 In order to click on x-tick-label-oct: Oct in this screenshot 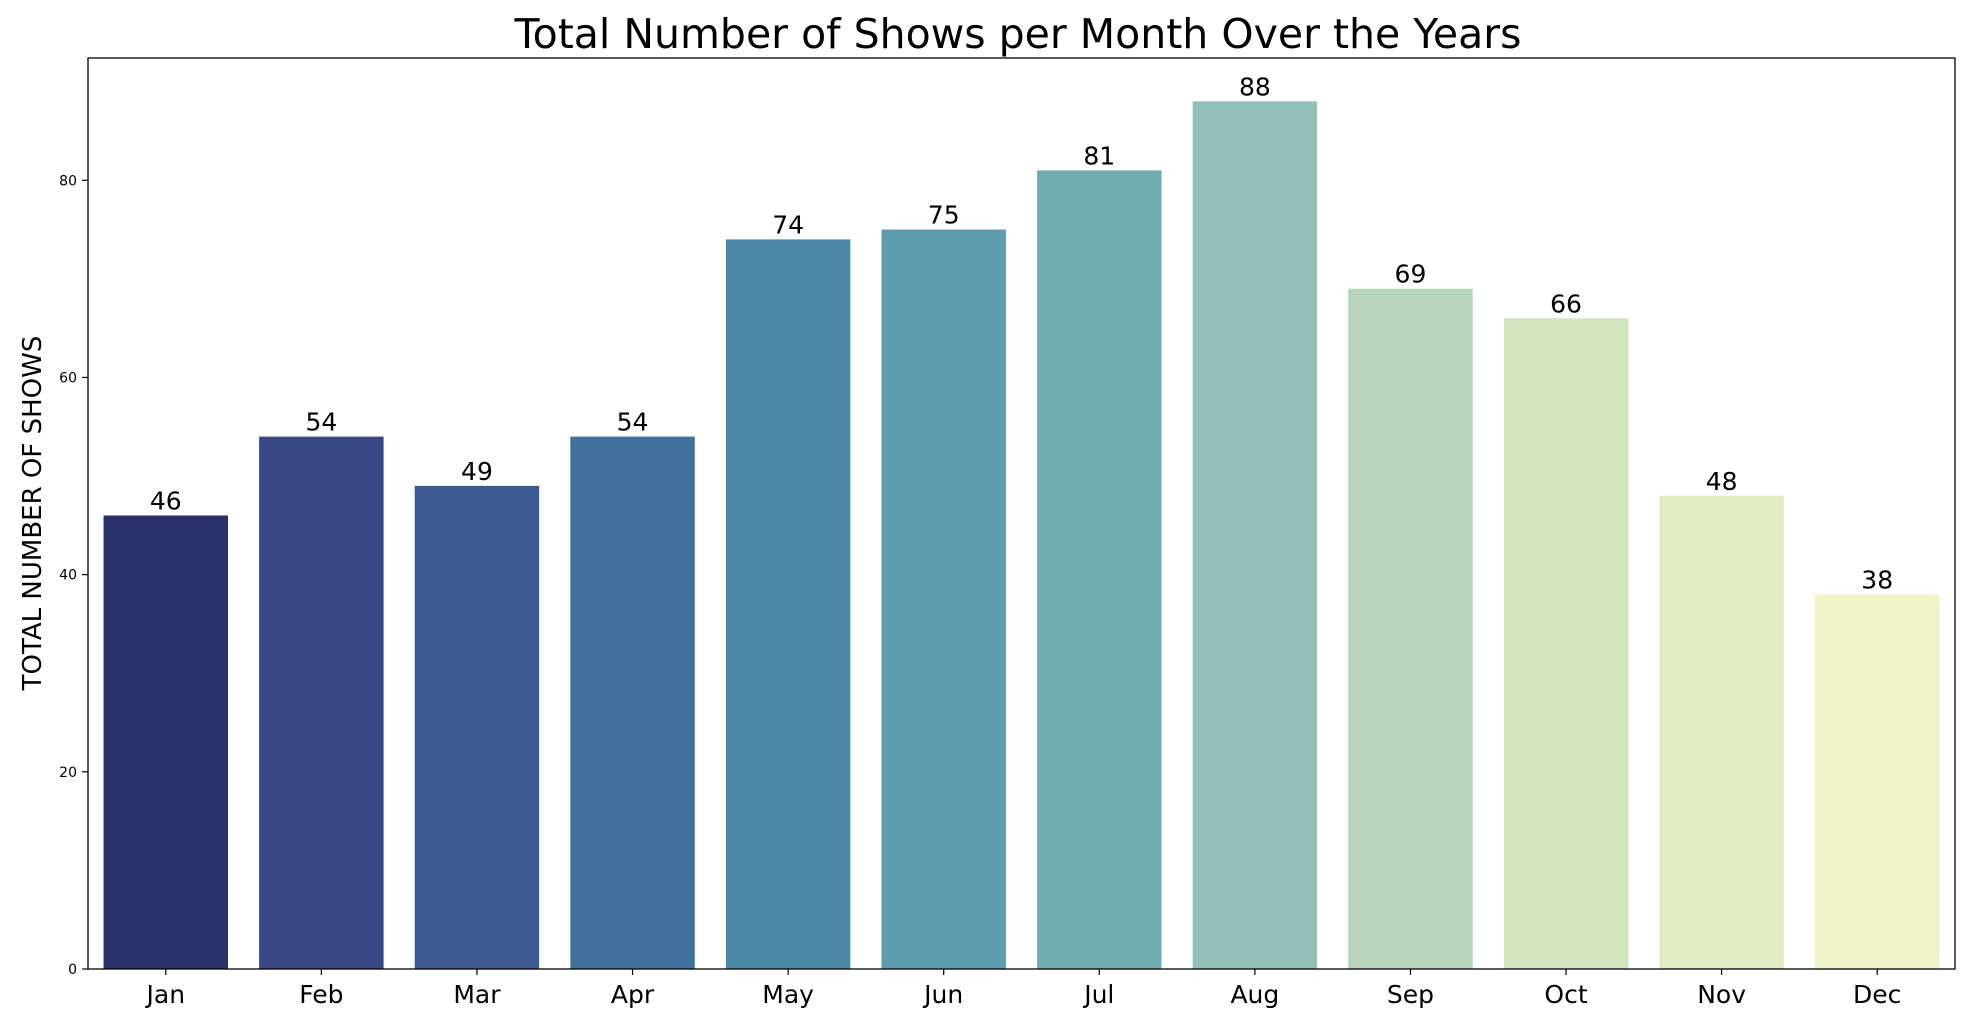, I will do `click(1565, 994)`.